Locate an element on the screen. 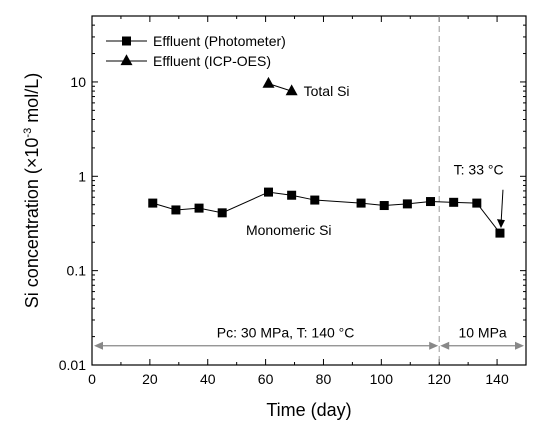  y-axis-title-prefix: Si concentration (×10 is located at coordinates (32, 223).